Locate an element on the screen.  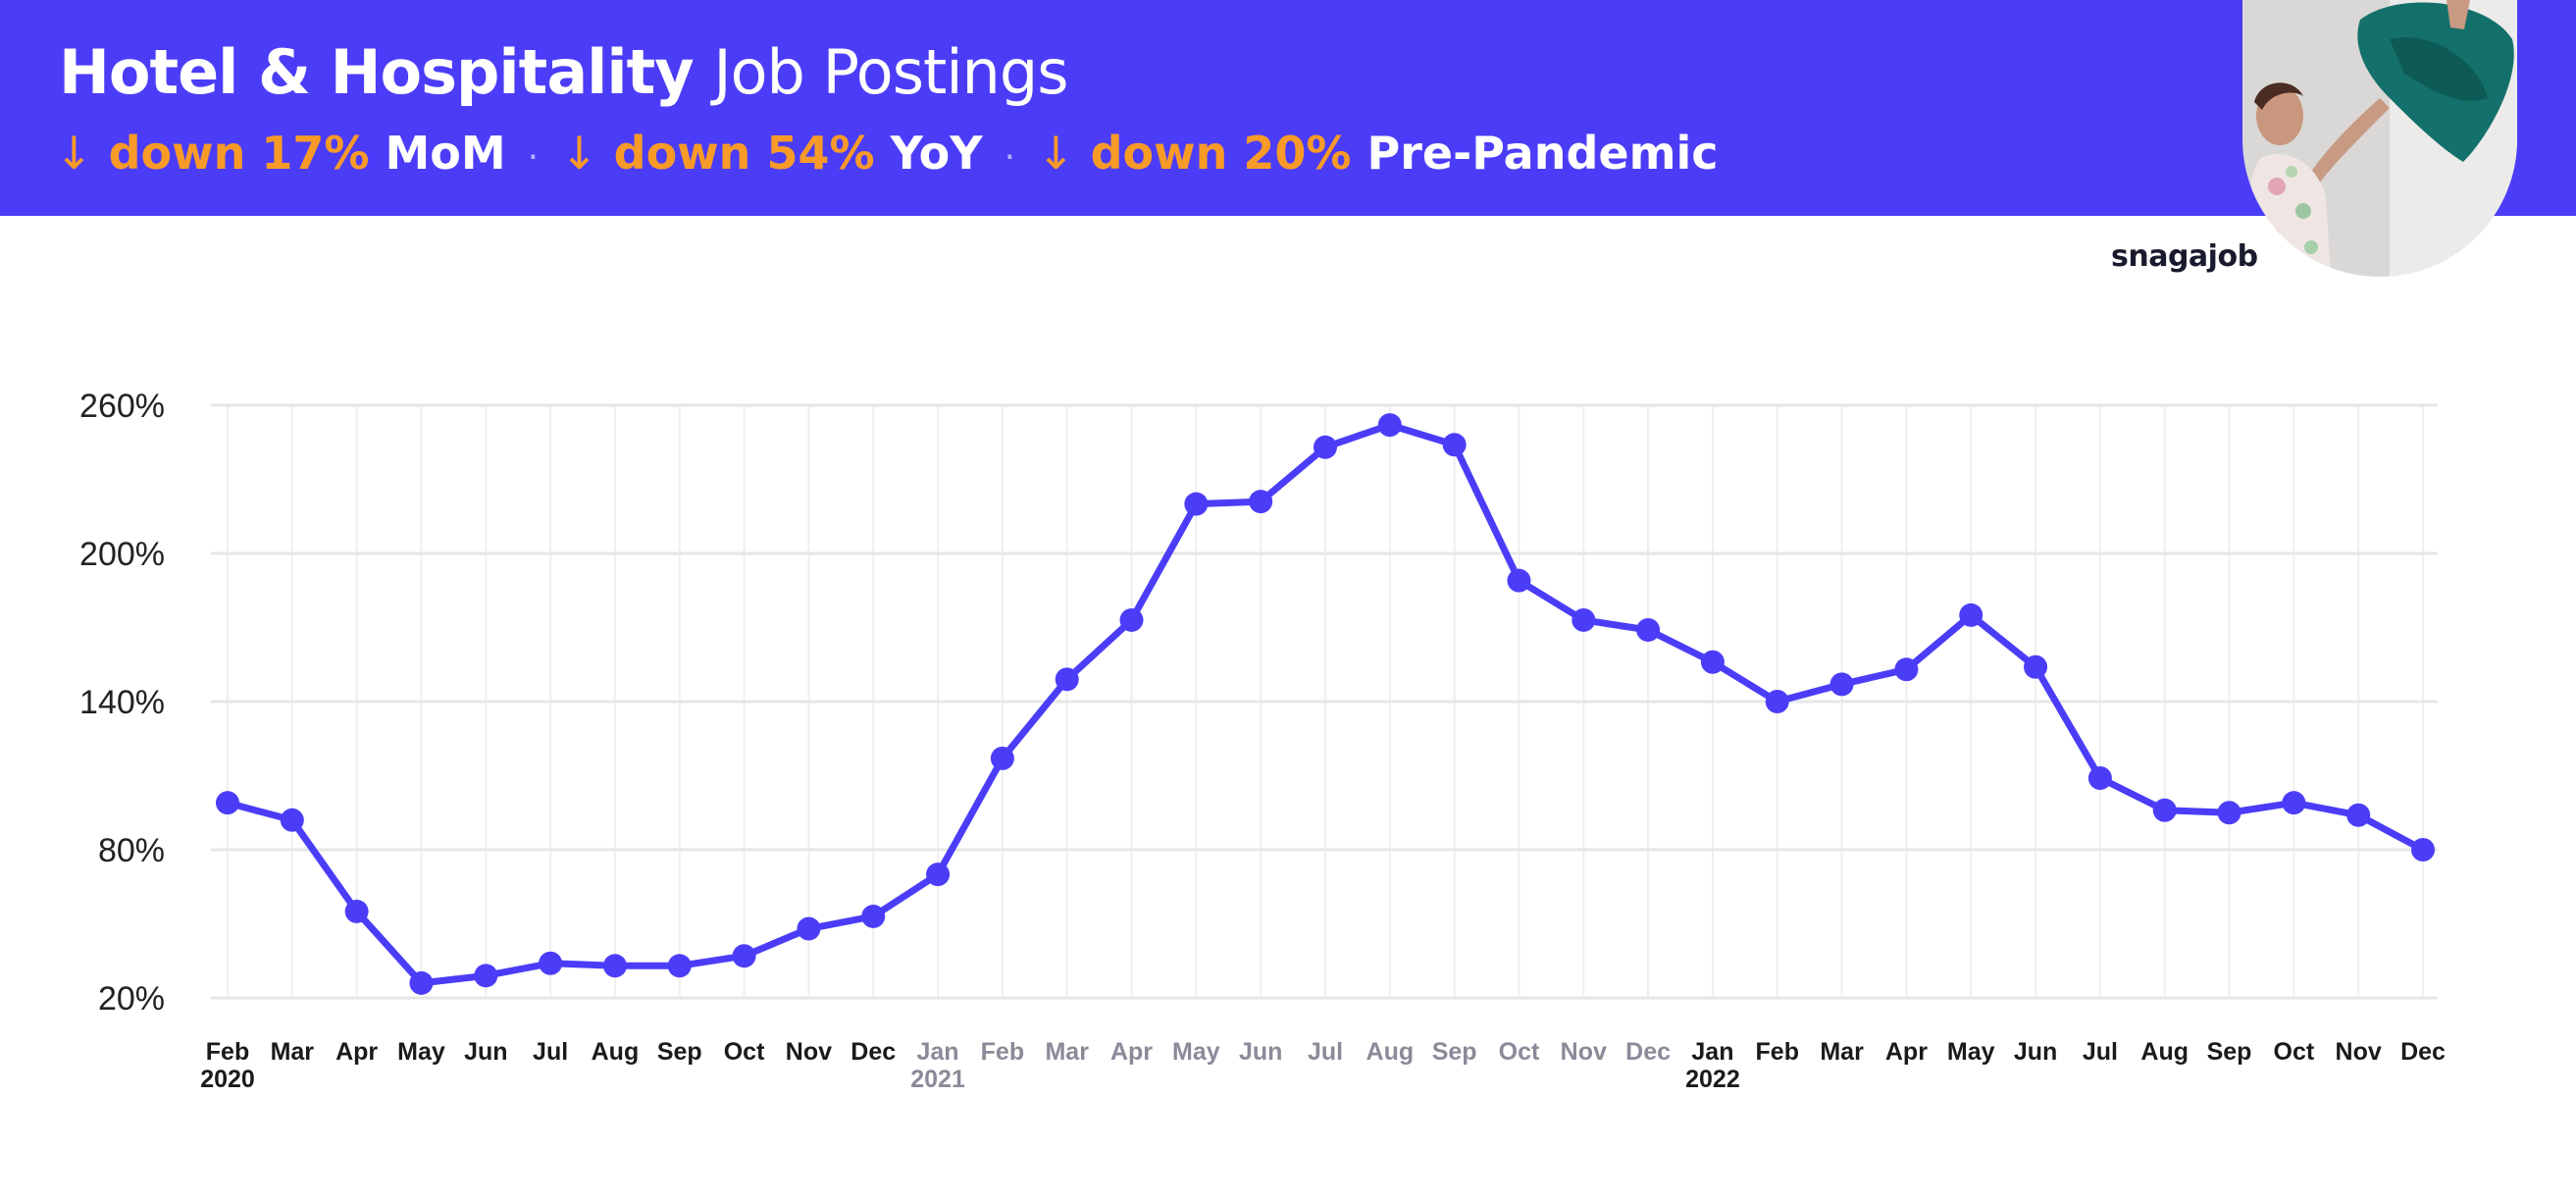
y-tick-label: 140% is located at coordinates (122, 702).